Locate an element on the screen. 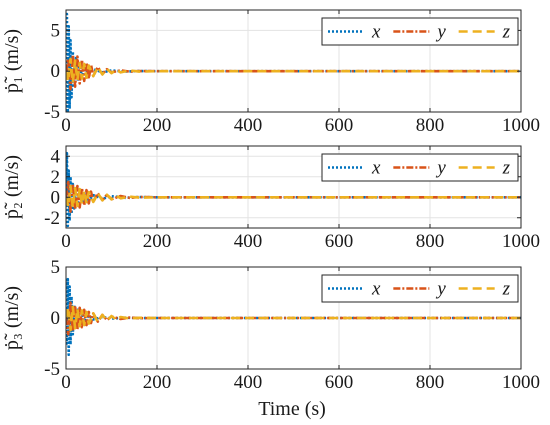 The image size is (550, 425). y-axis-label: ṗ̃₁ (m/s) is located at coordinates (12, 61).